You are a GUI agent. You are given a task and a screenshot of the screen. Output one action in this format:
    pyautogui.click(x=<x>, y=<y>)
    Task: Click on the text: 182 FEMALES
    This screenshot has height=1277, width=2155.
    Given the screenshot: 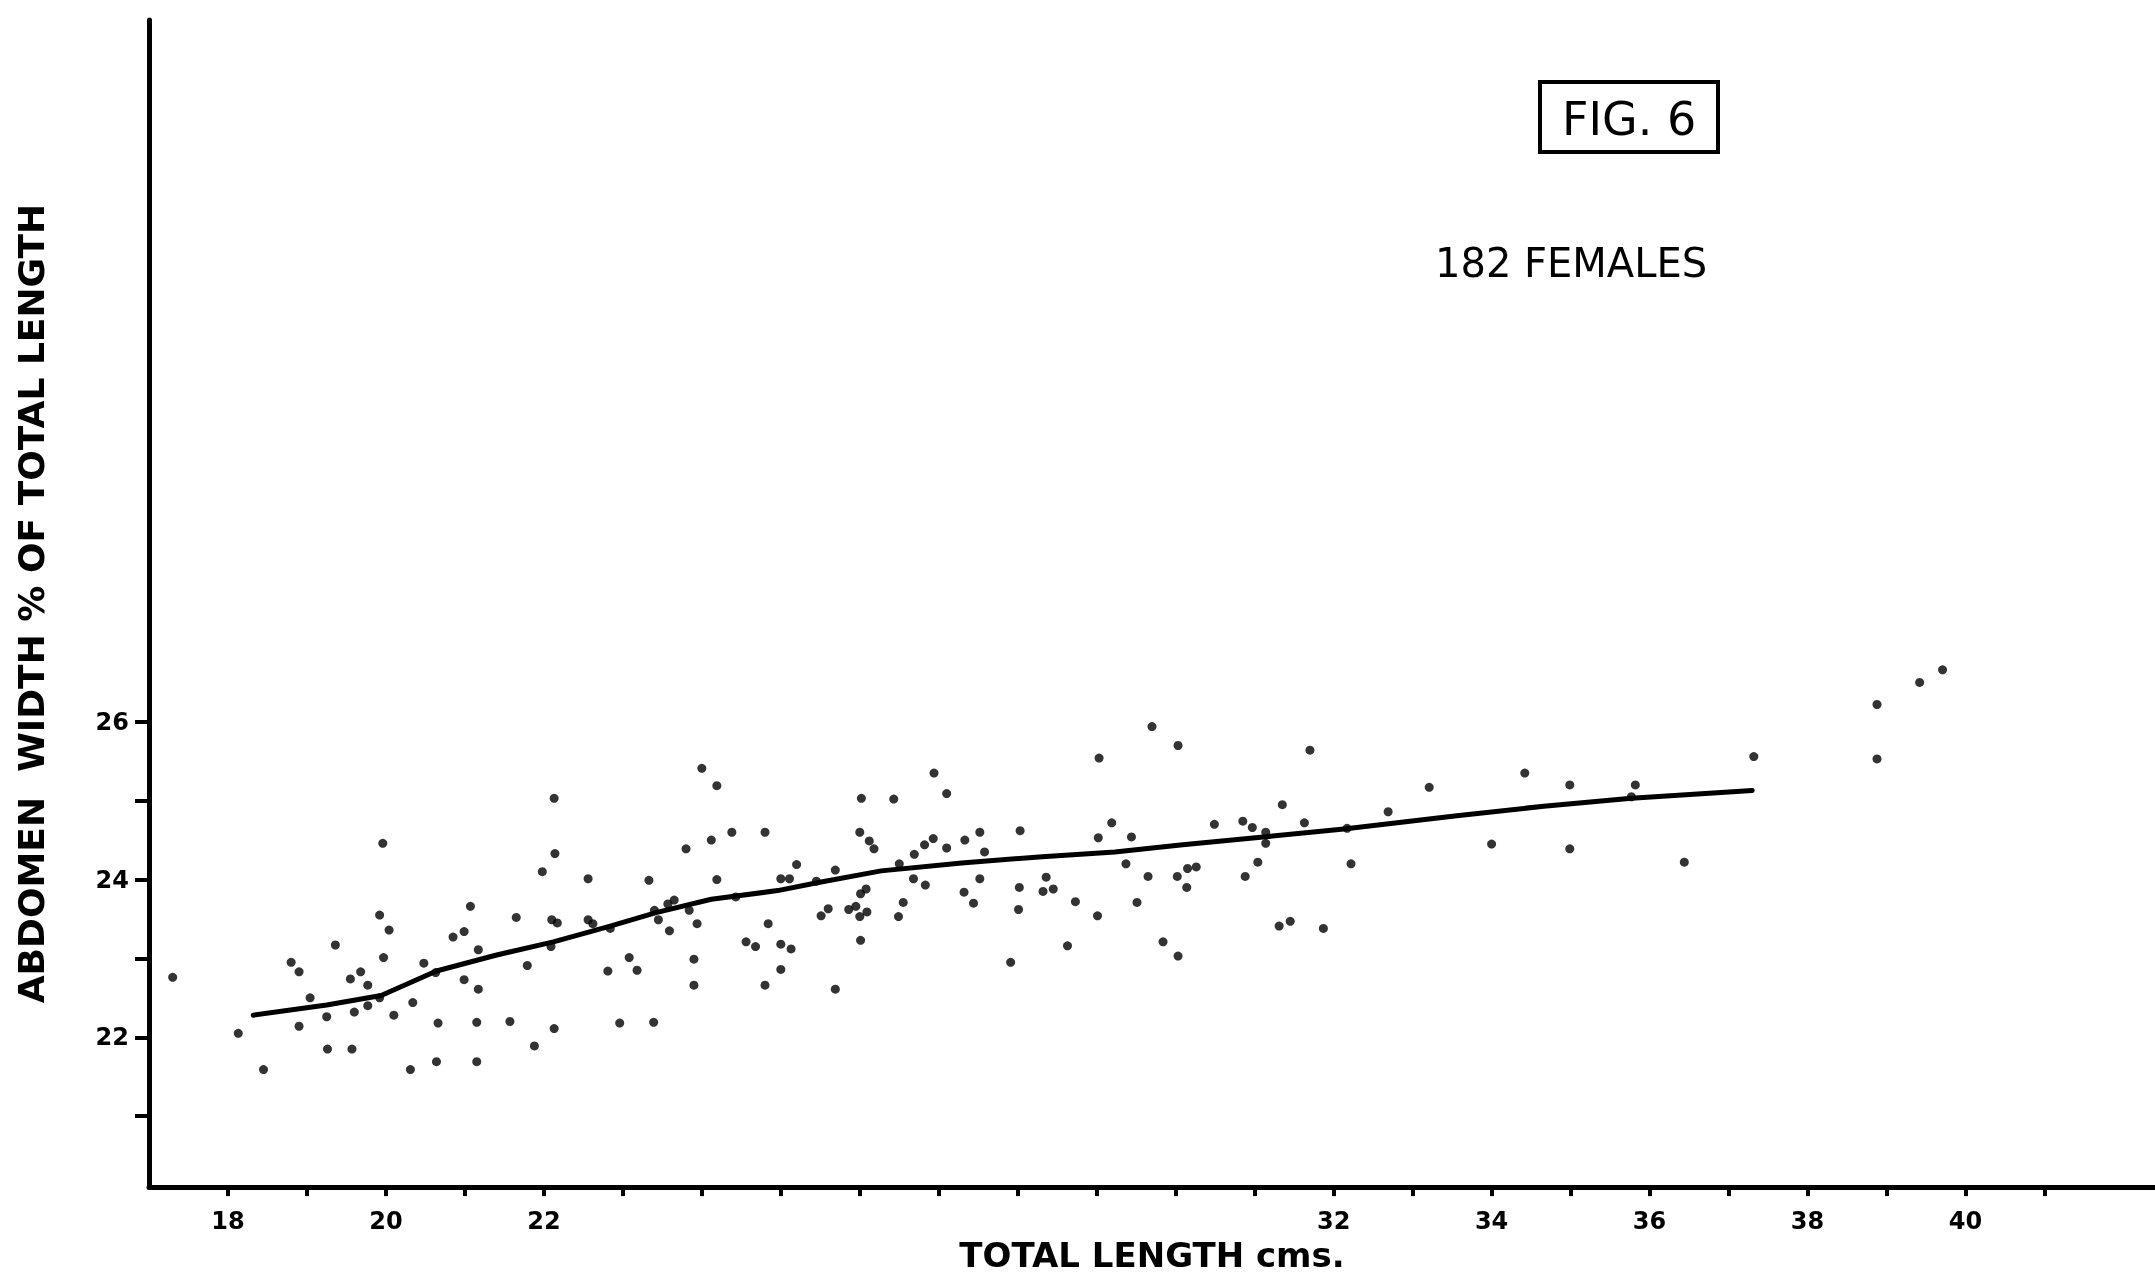 What is the action you would take?
    pyautogui.click(x=1571, y=263)
    